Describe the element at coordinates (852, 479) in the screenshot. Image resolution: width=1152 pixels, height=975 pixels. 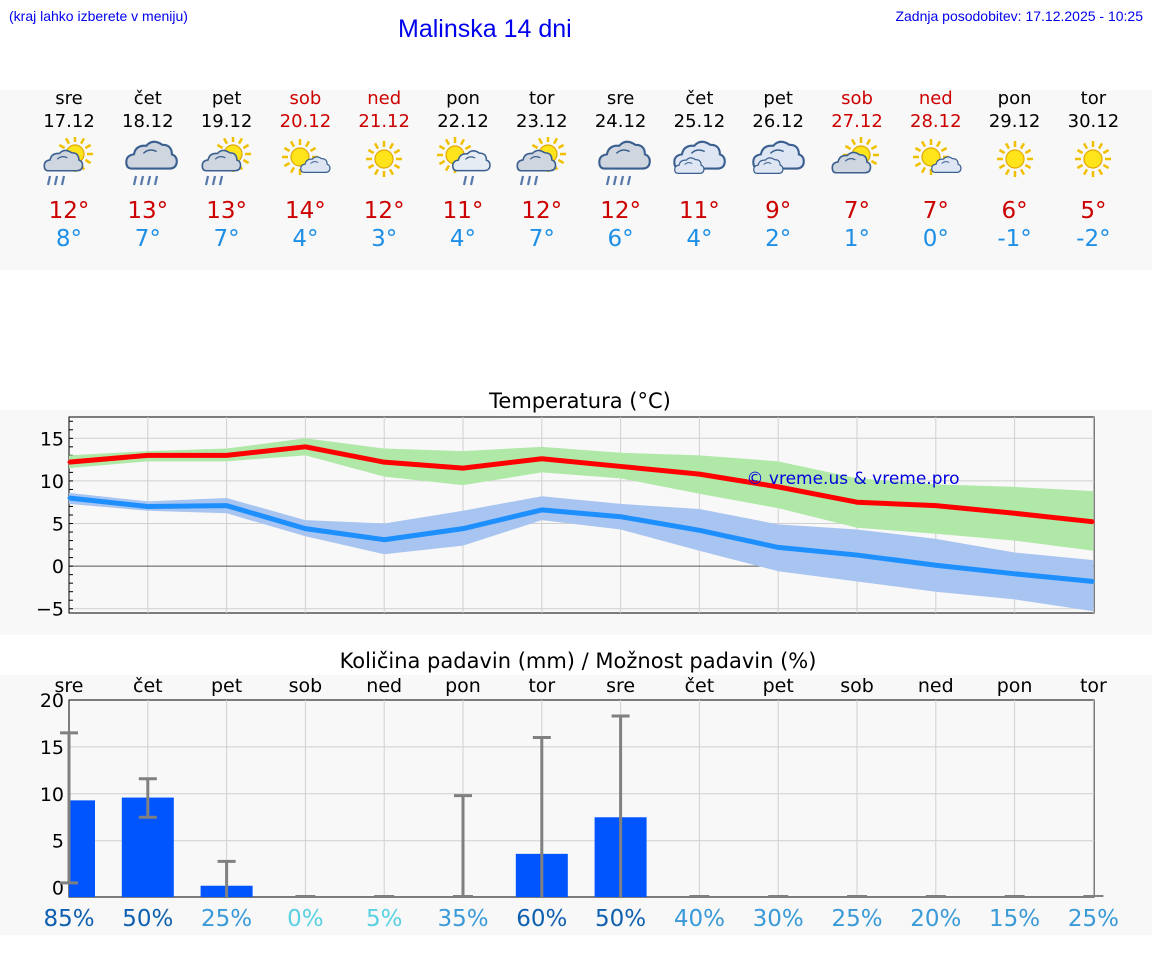
I see `watermark: © vreme.us & vreme.pro` at that location.